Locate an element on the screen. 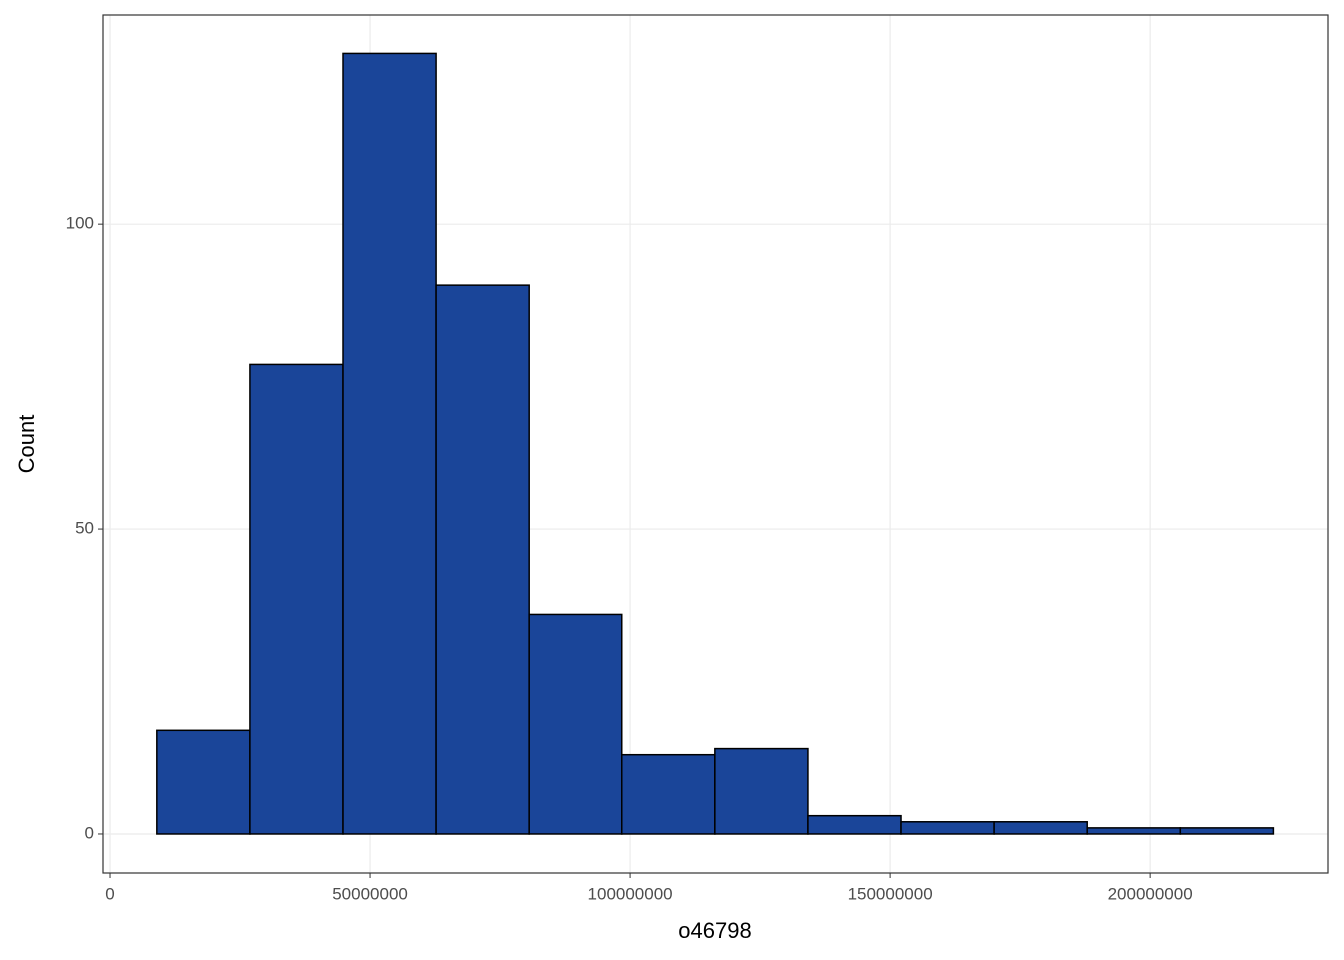  y-tick-label: 100 is located at coordinates (80, 223).